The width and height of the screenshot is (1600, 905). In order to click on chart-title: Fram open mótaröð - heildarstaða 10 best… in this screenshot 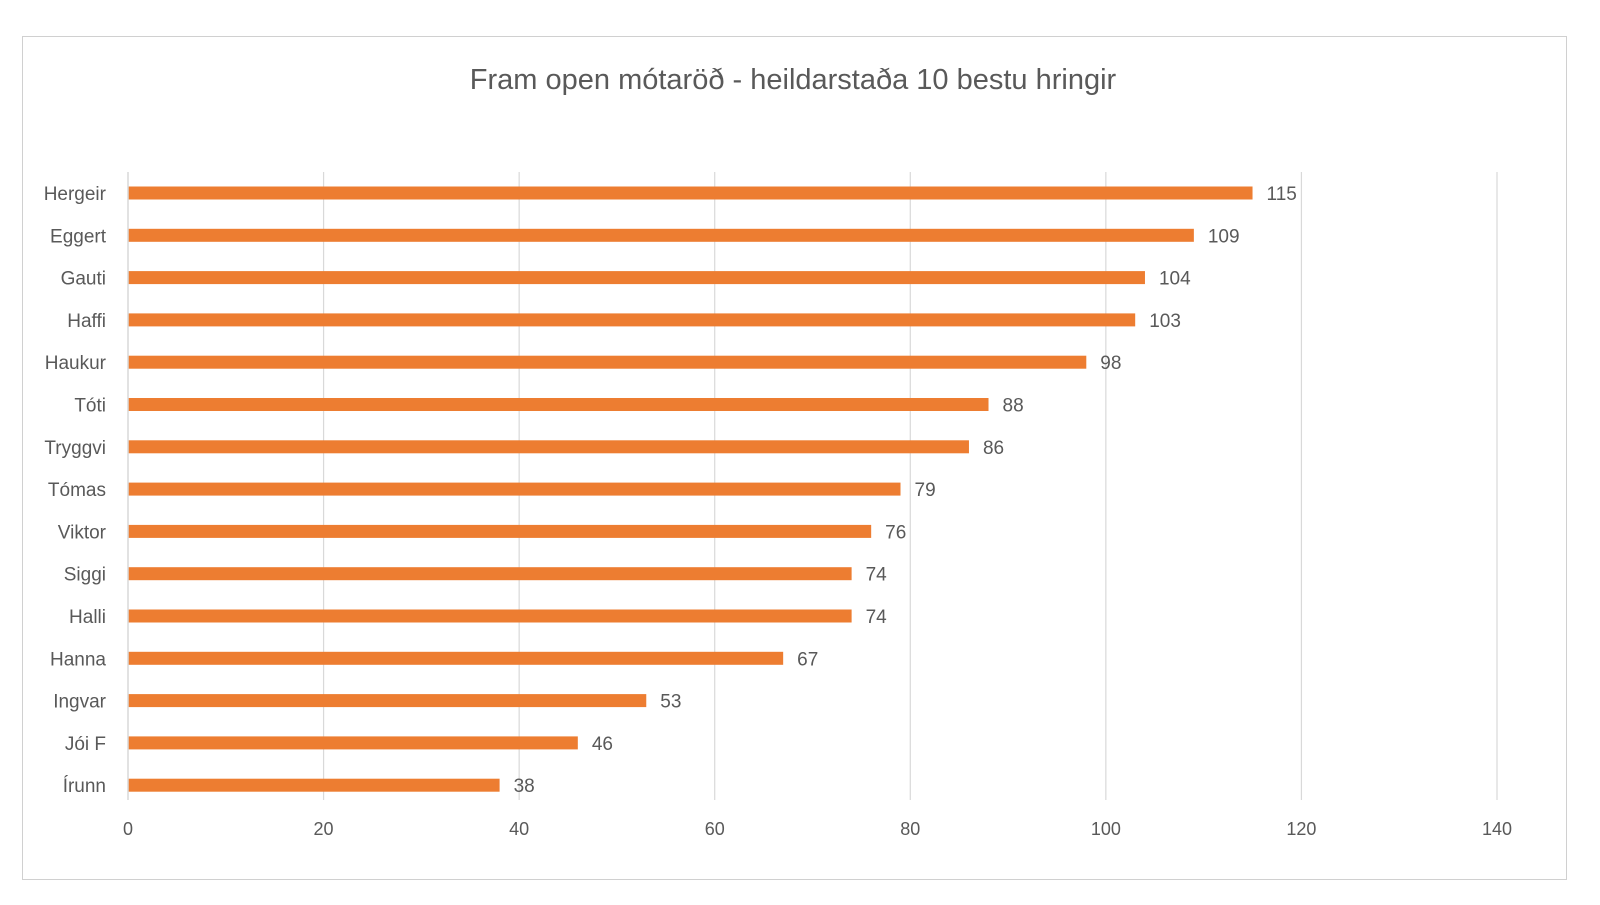, I will do `click(793, 80)`.